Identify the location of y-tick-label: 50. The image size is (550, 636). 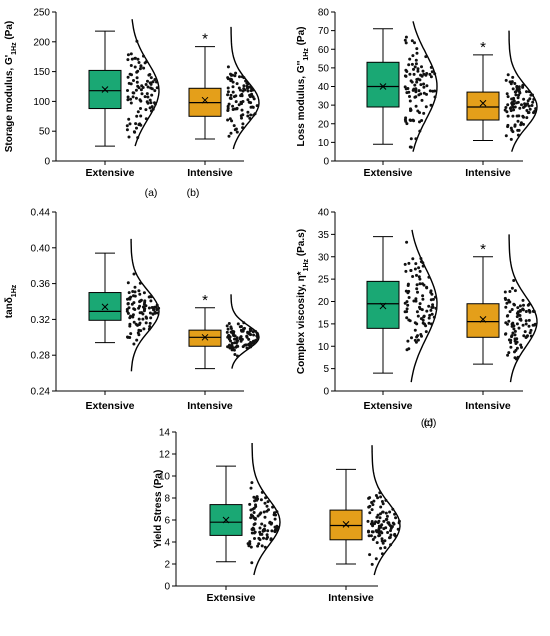
(45, 132).